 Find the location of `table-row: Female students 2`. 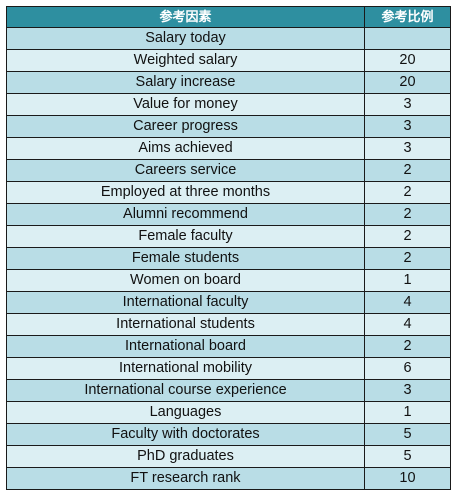

table-row: Female students 2 is located at coordinates (228, 258).